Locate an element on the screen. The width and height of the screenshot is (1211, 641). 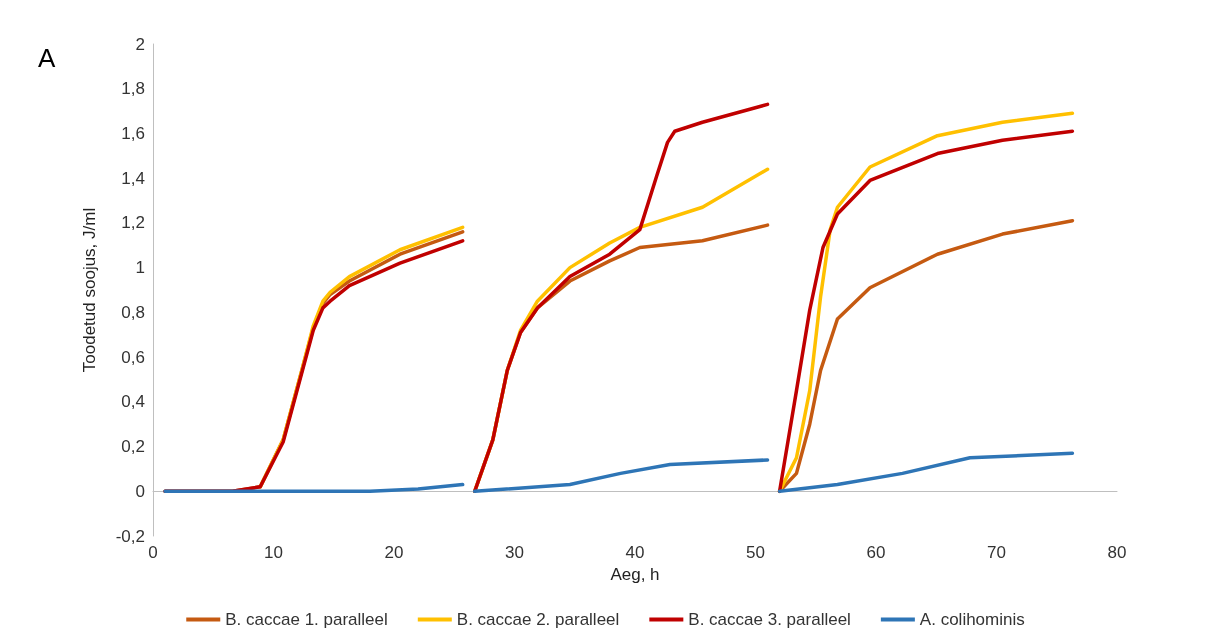
y-tick-label: 1,8 is located at coordinates (133, 89).